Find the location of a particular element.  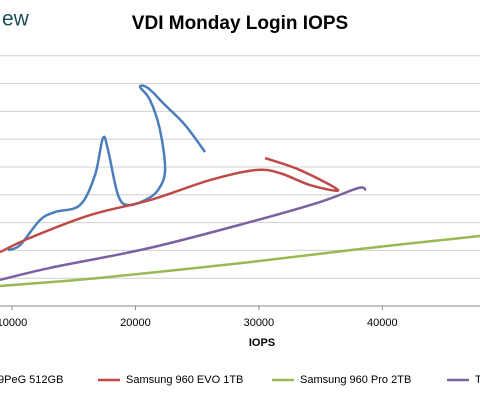

legend-label: Samsung 960 Pro 2TB is located at coordinates (355, 380).